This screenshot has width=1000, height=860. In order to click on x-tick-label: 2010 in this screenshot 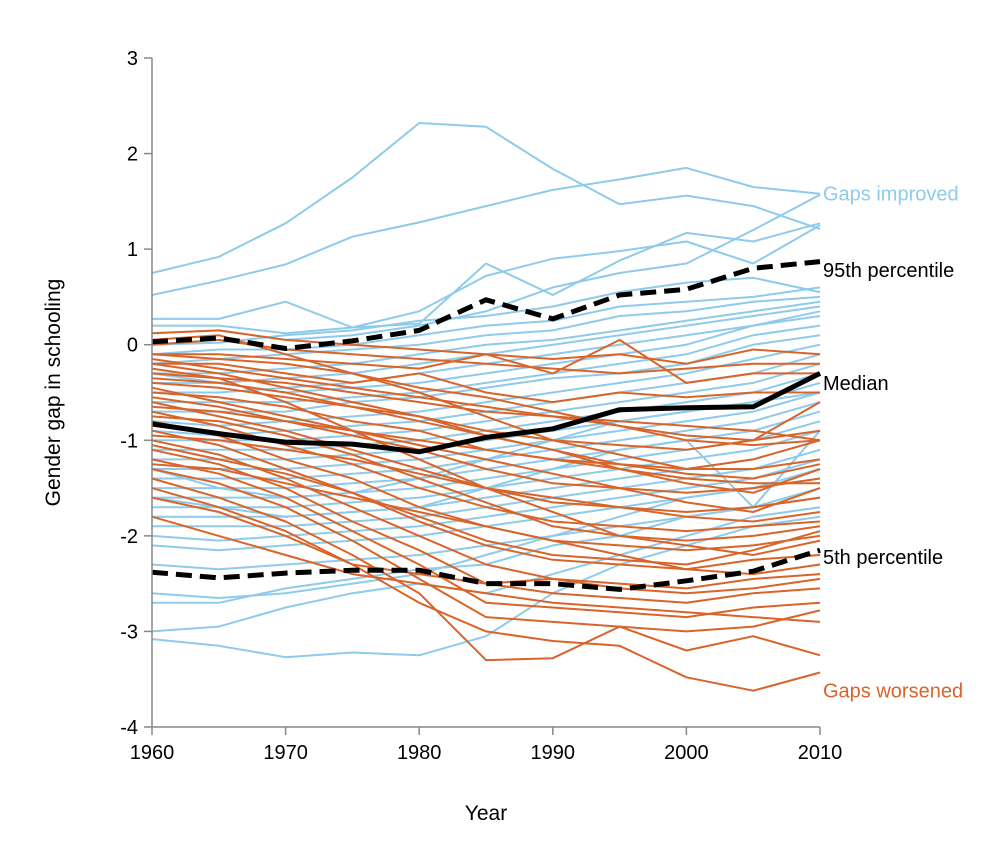, I will do `click(820, 753)`.